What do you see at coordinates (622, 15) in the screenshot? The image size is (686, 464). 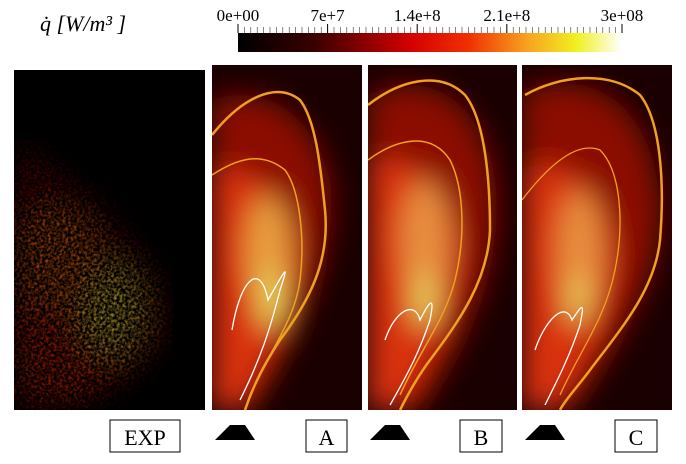 I see `colorbar-tick-label: 3e+08` at bounding box center [622, 15].